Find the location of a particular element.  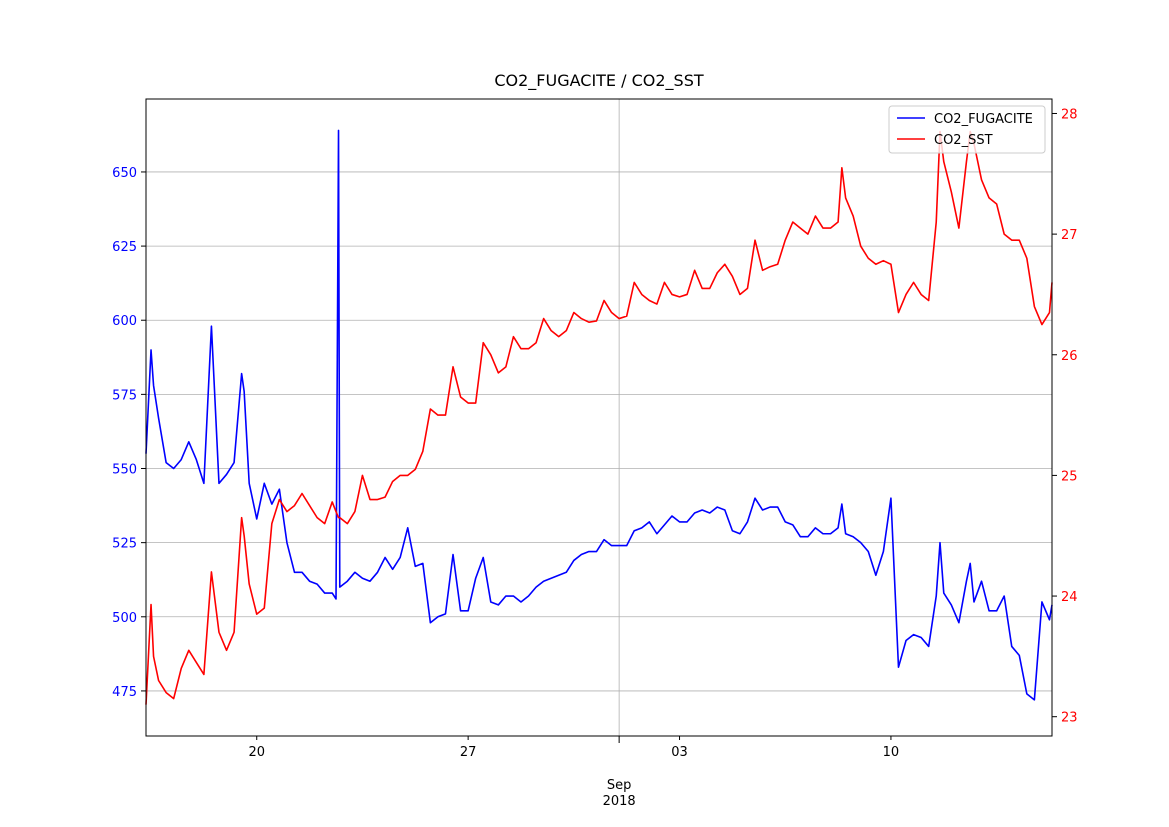

legend-box is located at coordinates (967, 129).